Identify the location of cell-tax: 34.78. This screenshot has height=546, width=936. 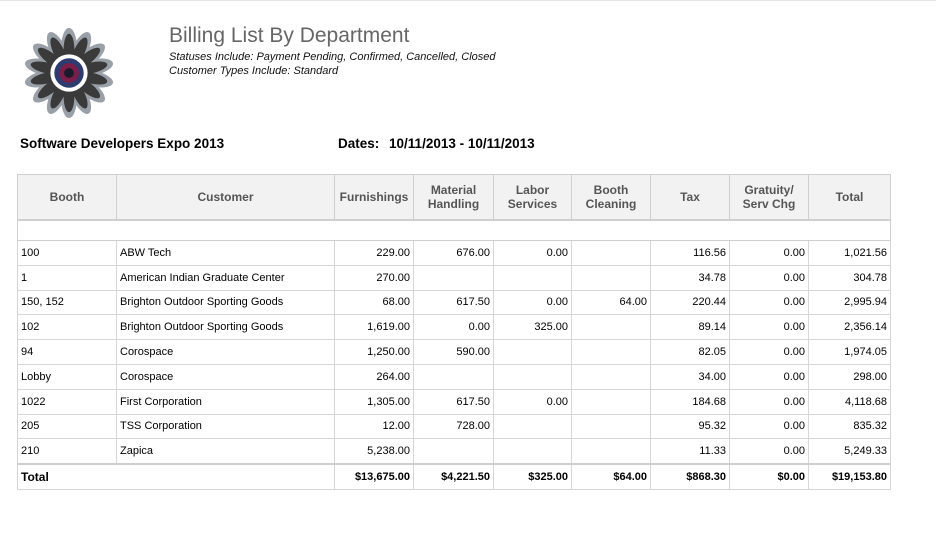
(690, 277).